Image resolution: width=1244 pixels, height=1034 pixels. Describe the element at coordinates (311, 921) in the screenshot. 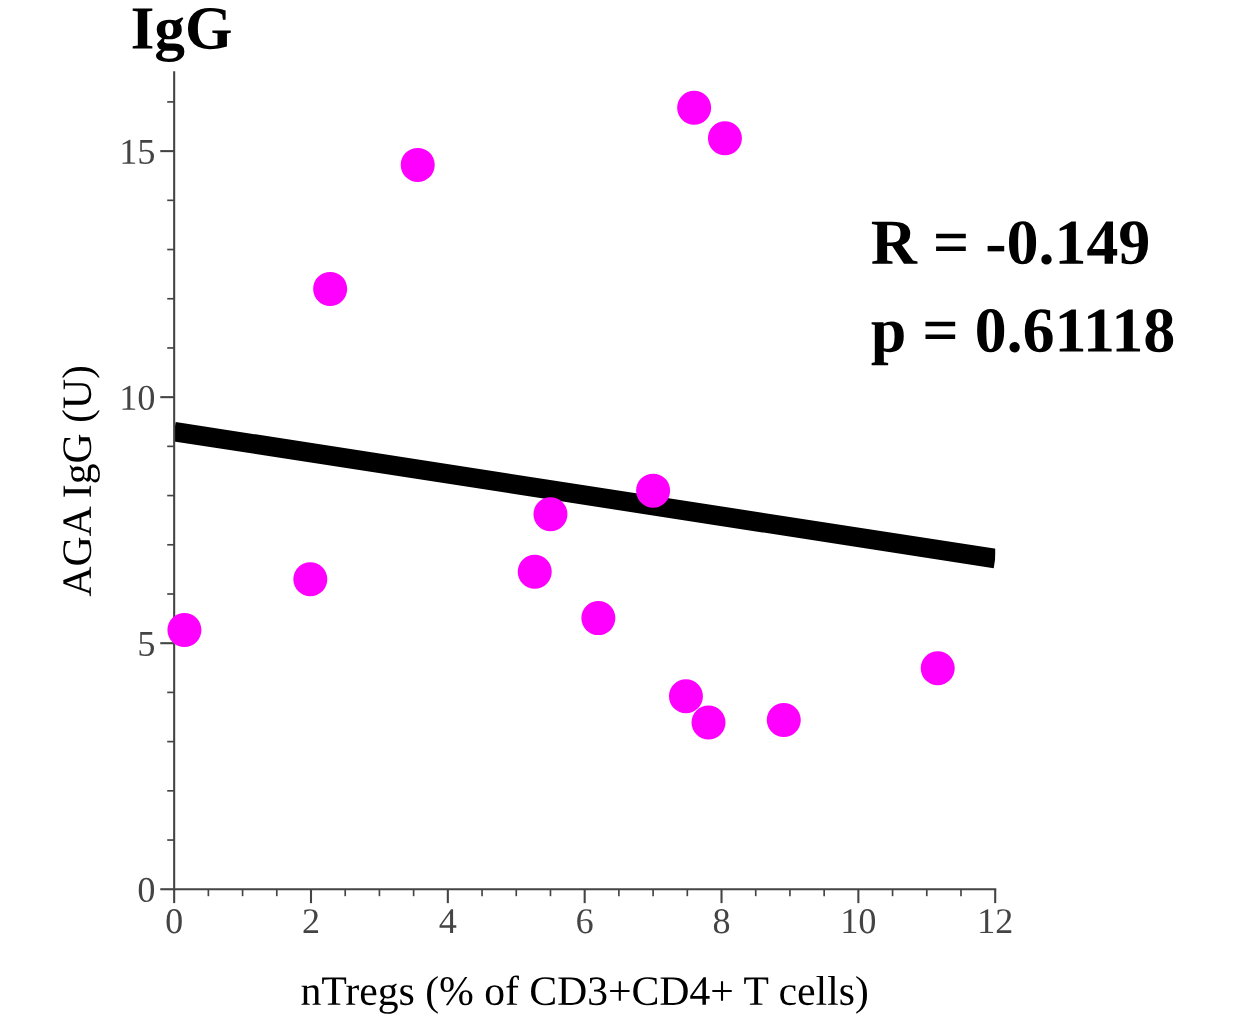

I see `x-tick-label: 2` at that location.